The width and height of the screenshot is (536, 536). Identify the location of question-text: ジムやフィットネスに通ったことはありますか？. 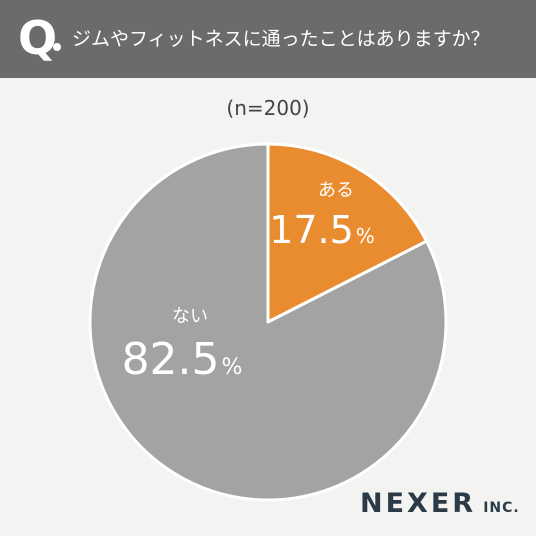
(281, 39).